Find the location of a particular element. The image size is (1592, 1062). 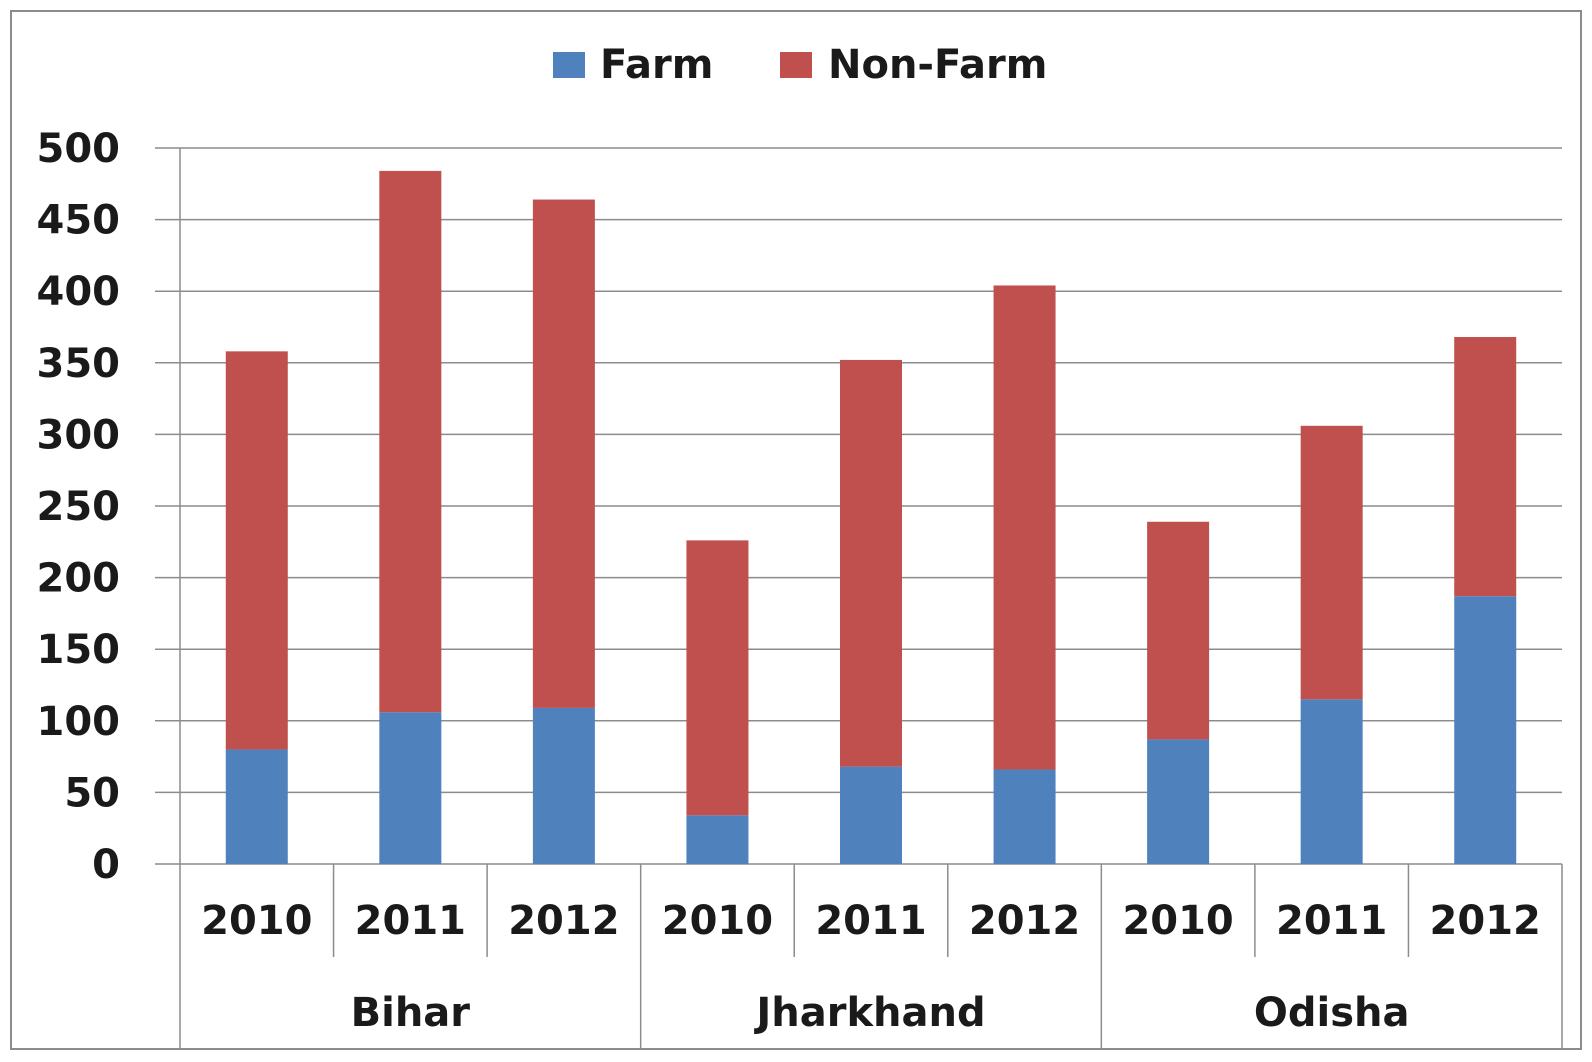

y-tick-label: 400 is located at coordinates (79, 292).